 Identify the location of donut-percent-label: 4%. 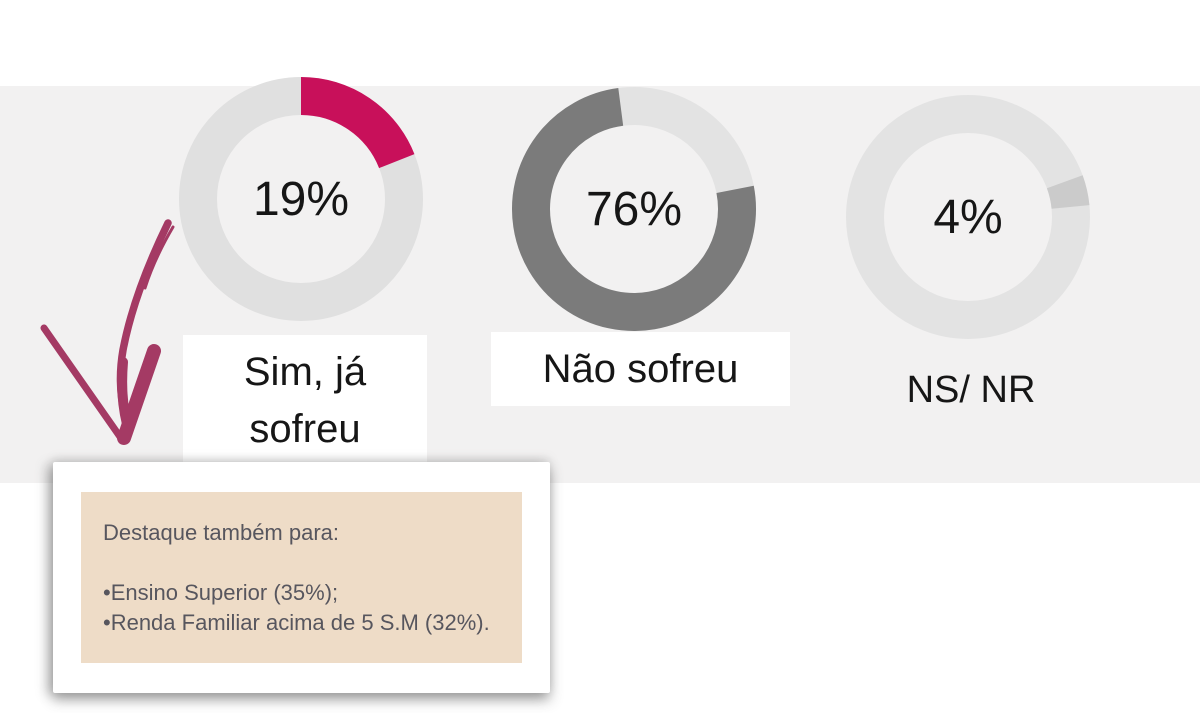
(968, 217).